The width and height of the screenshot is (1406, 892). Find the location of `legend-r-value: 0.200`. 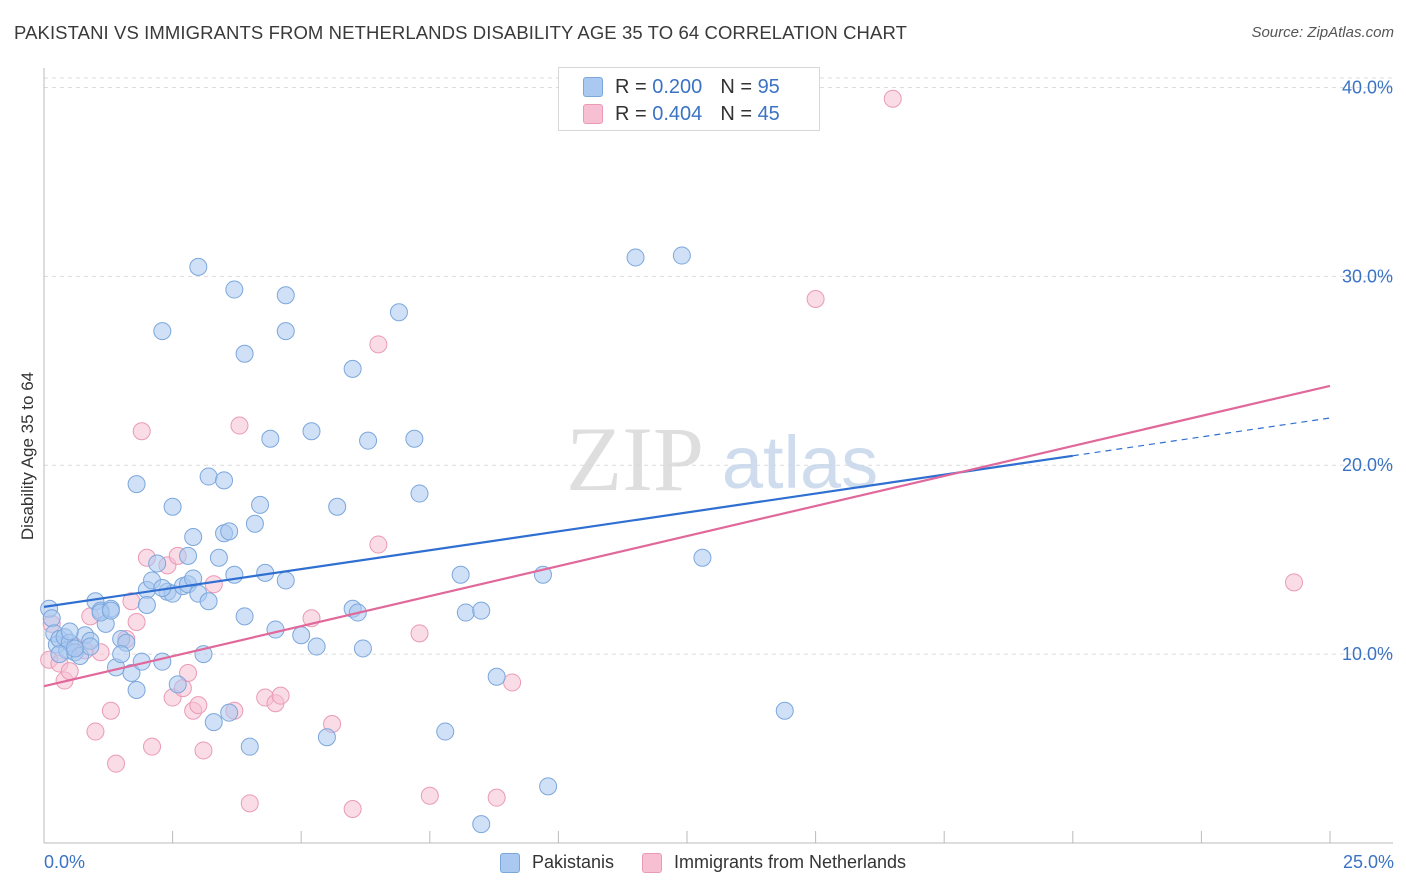

legend-r-value: 0.200 is located at coordinates (677, 86).